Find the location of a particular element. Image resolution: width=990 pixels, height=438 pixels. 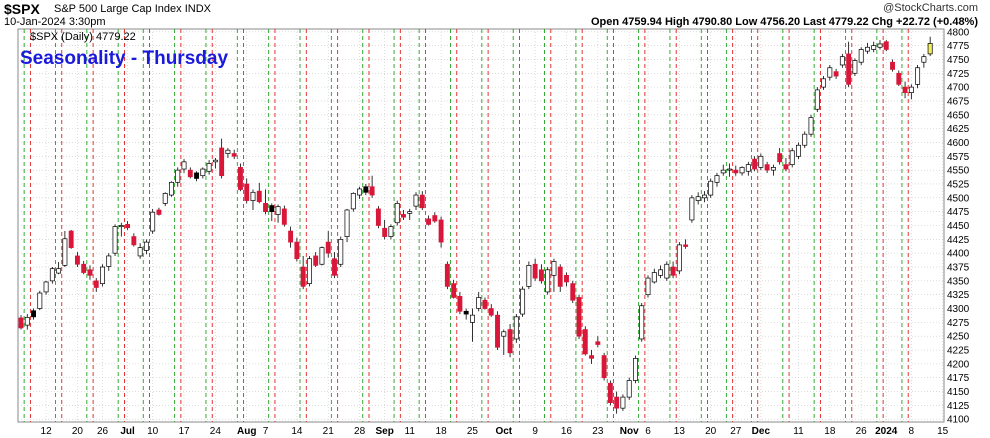

x-tick-label: Oct is located at coordinates (503, 431).